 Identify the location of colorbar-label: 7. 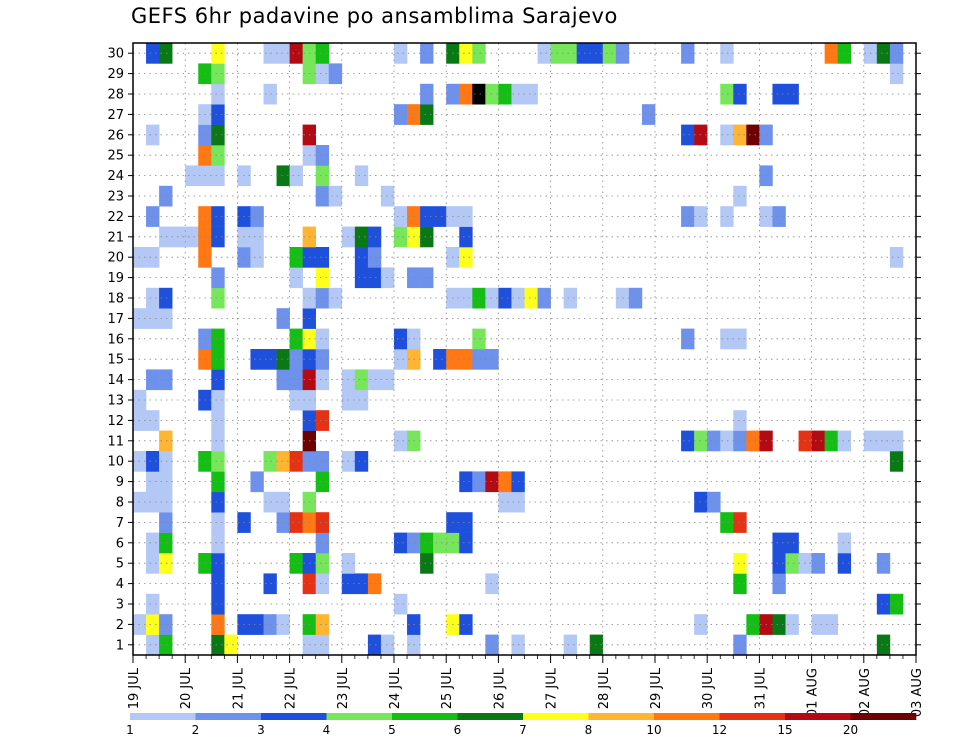
(523, 730).